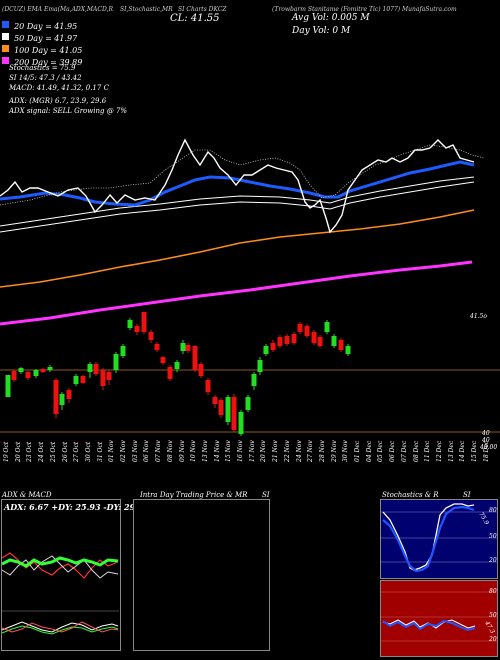  I want to click on header-title-chart: SI Charts DKCZ, so click(202, 9).